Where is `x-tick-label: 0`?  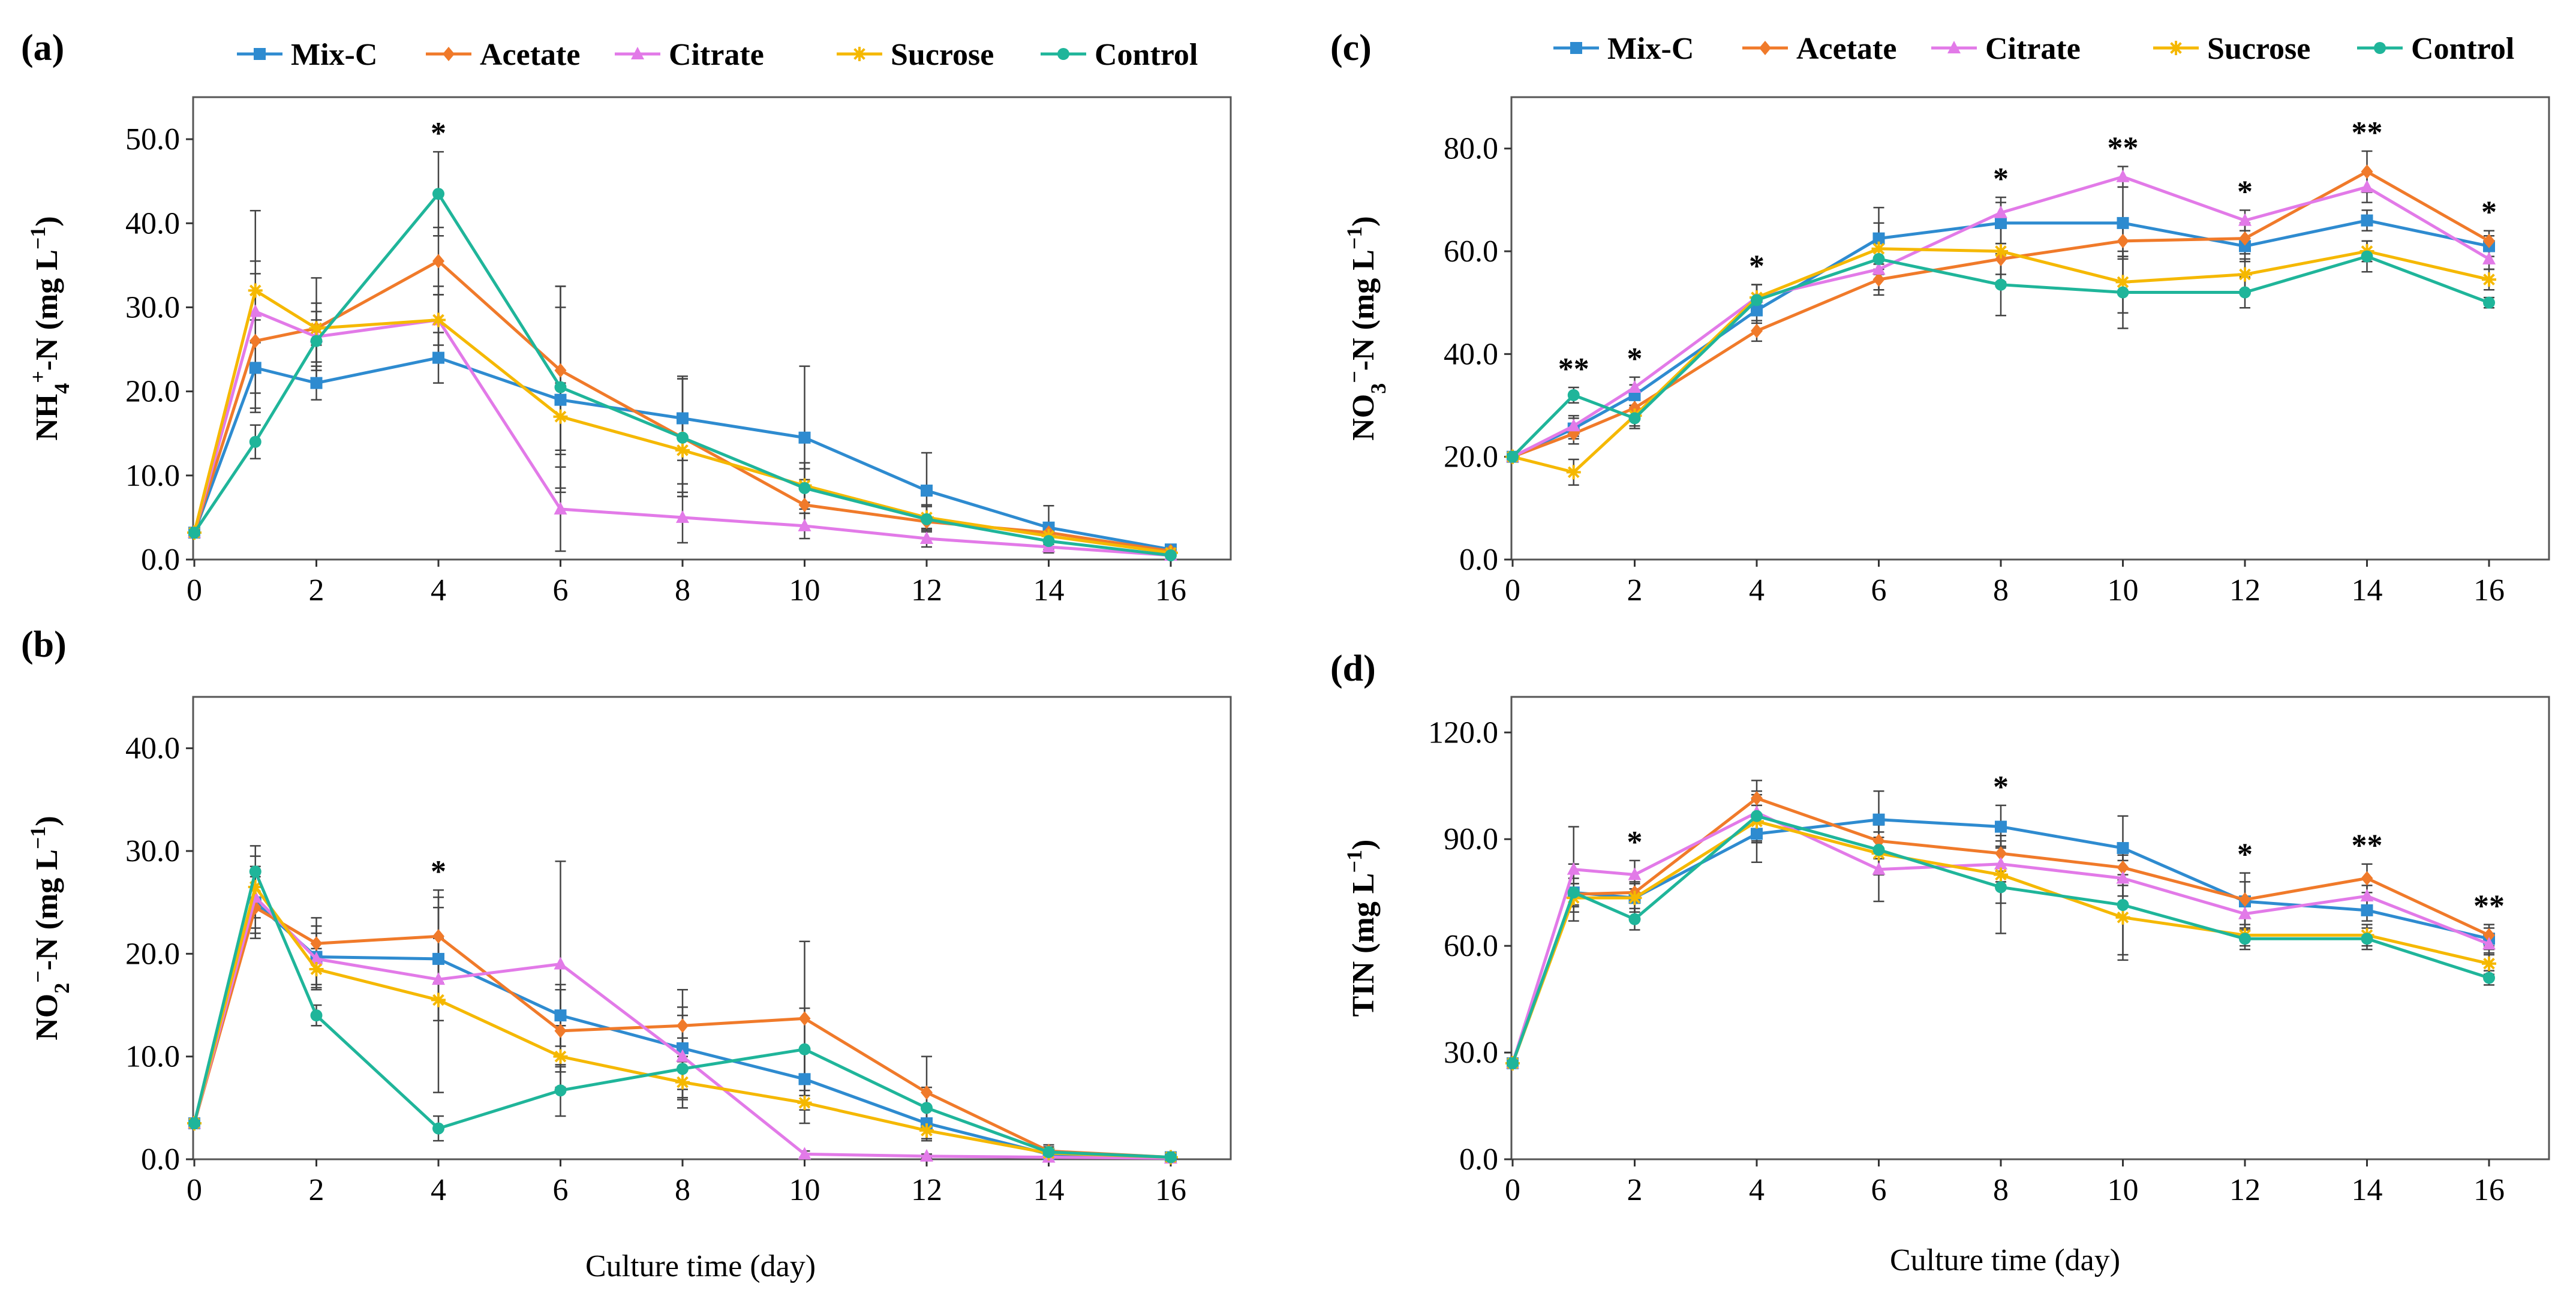 x-tick-label: 0 is located at coordinates (1513, 1190).